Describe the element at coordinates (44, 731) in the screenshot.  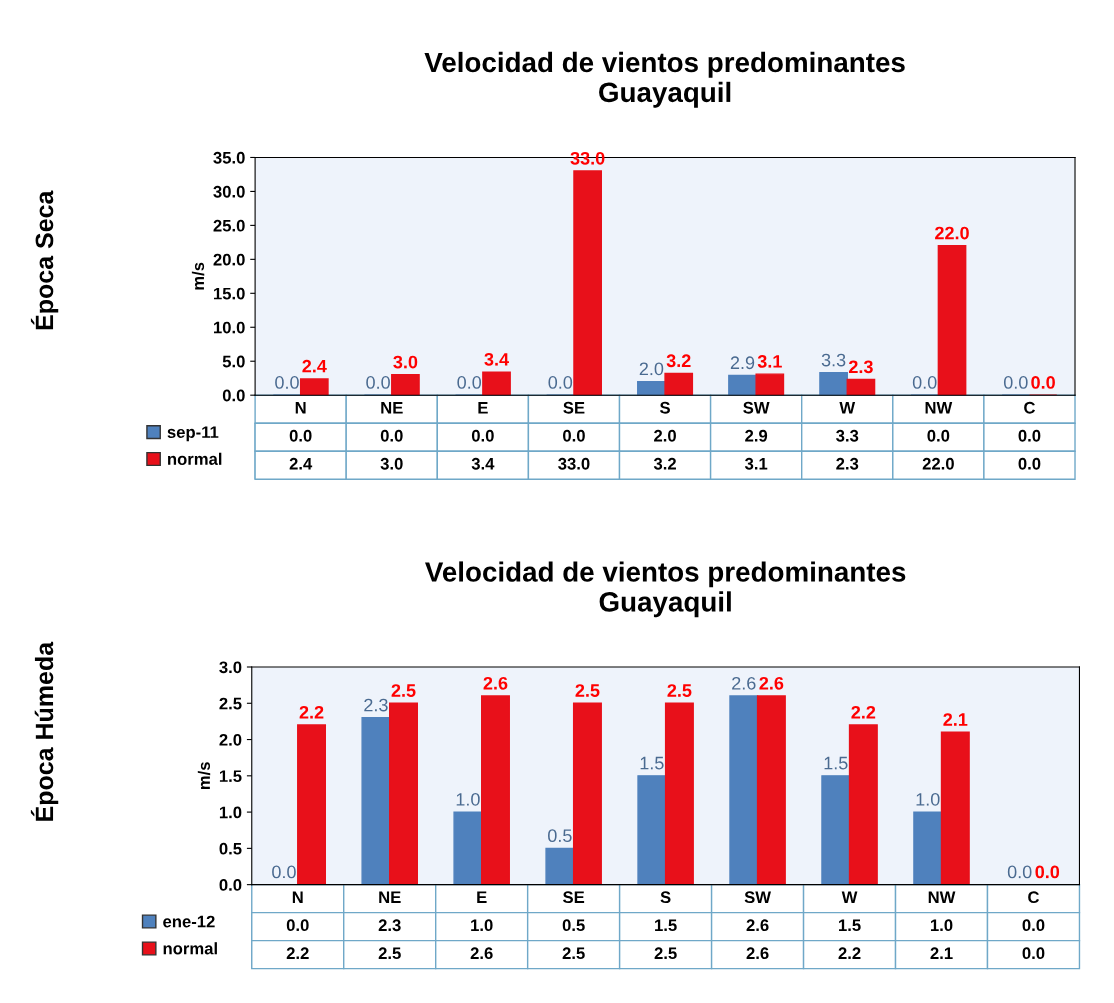
I see `text: Época Húmeda` at that location.